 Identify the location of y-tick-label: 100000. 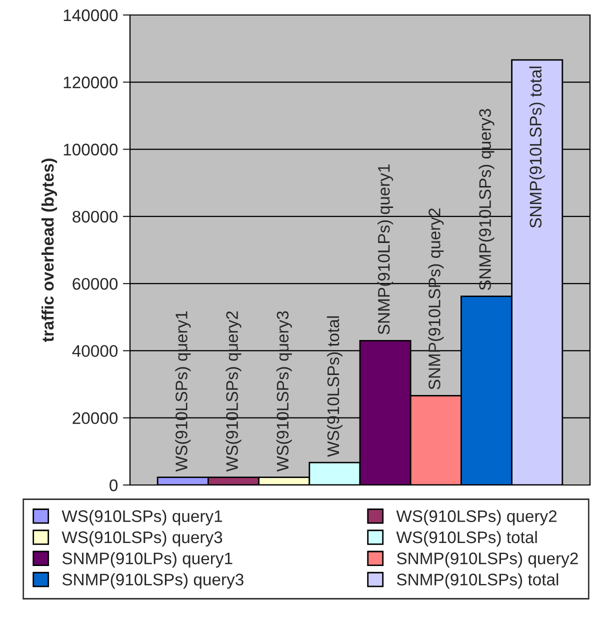
(91, 150).